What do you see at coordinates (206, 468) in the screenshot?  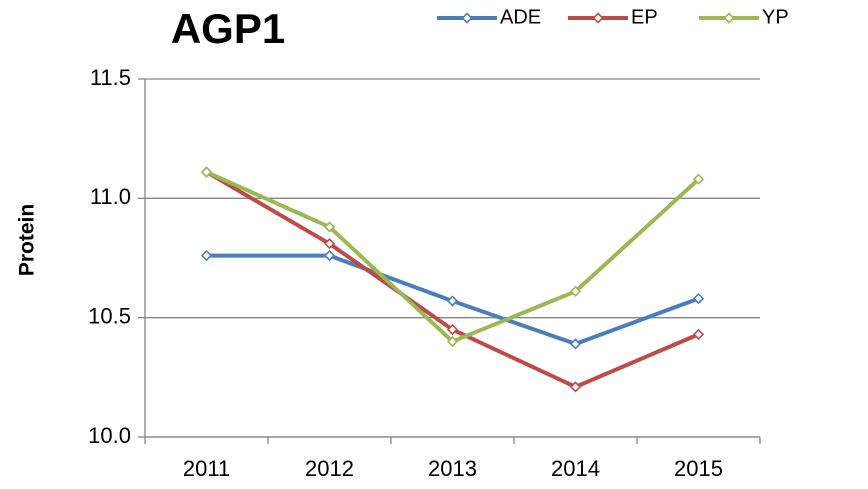 I see `x-tick-label: 2011` at bounding box center [206, 468].